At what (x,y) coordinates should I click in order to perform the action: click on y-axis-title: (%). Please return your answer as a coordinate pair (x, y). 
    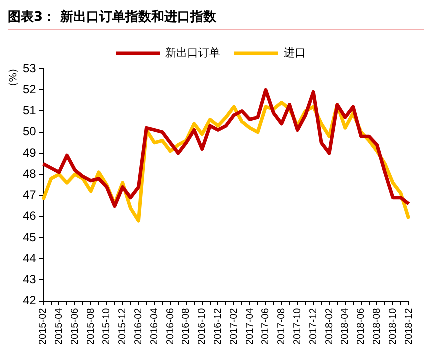
    Looking at the image, I should click on (14, 77).